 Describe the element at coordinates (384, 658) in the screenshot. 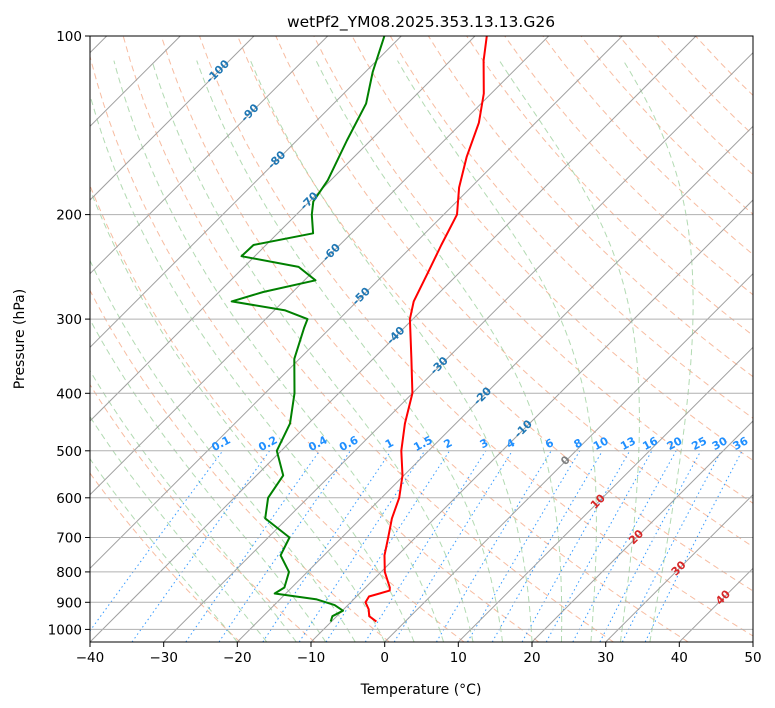

I see `x-tick-label: 0` at that location.